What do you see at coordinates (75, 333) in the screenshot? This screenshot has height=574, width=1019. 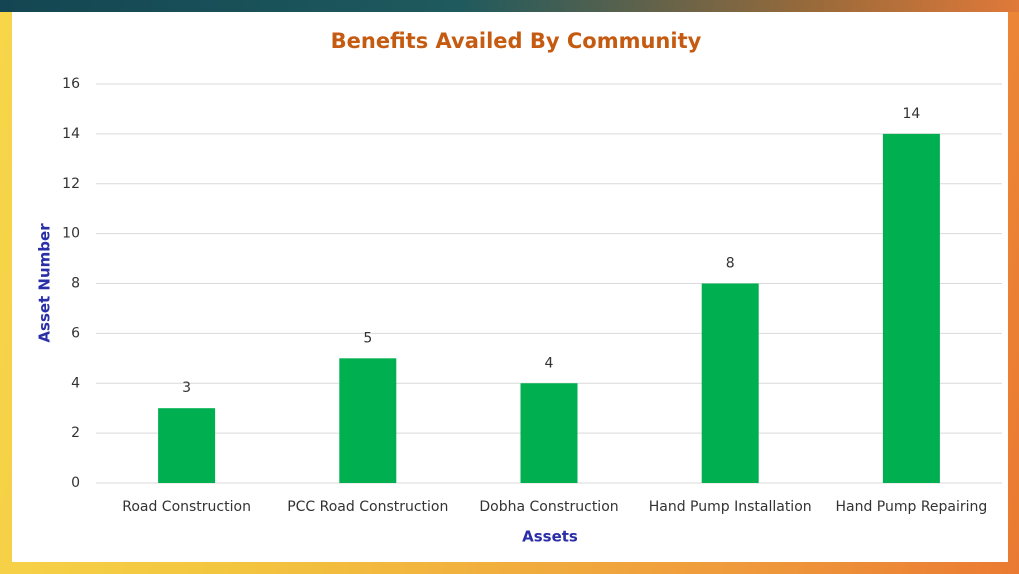 I see `y-tick-label: 6` at bounding box center [75, 333].